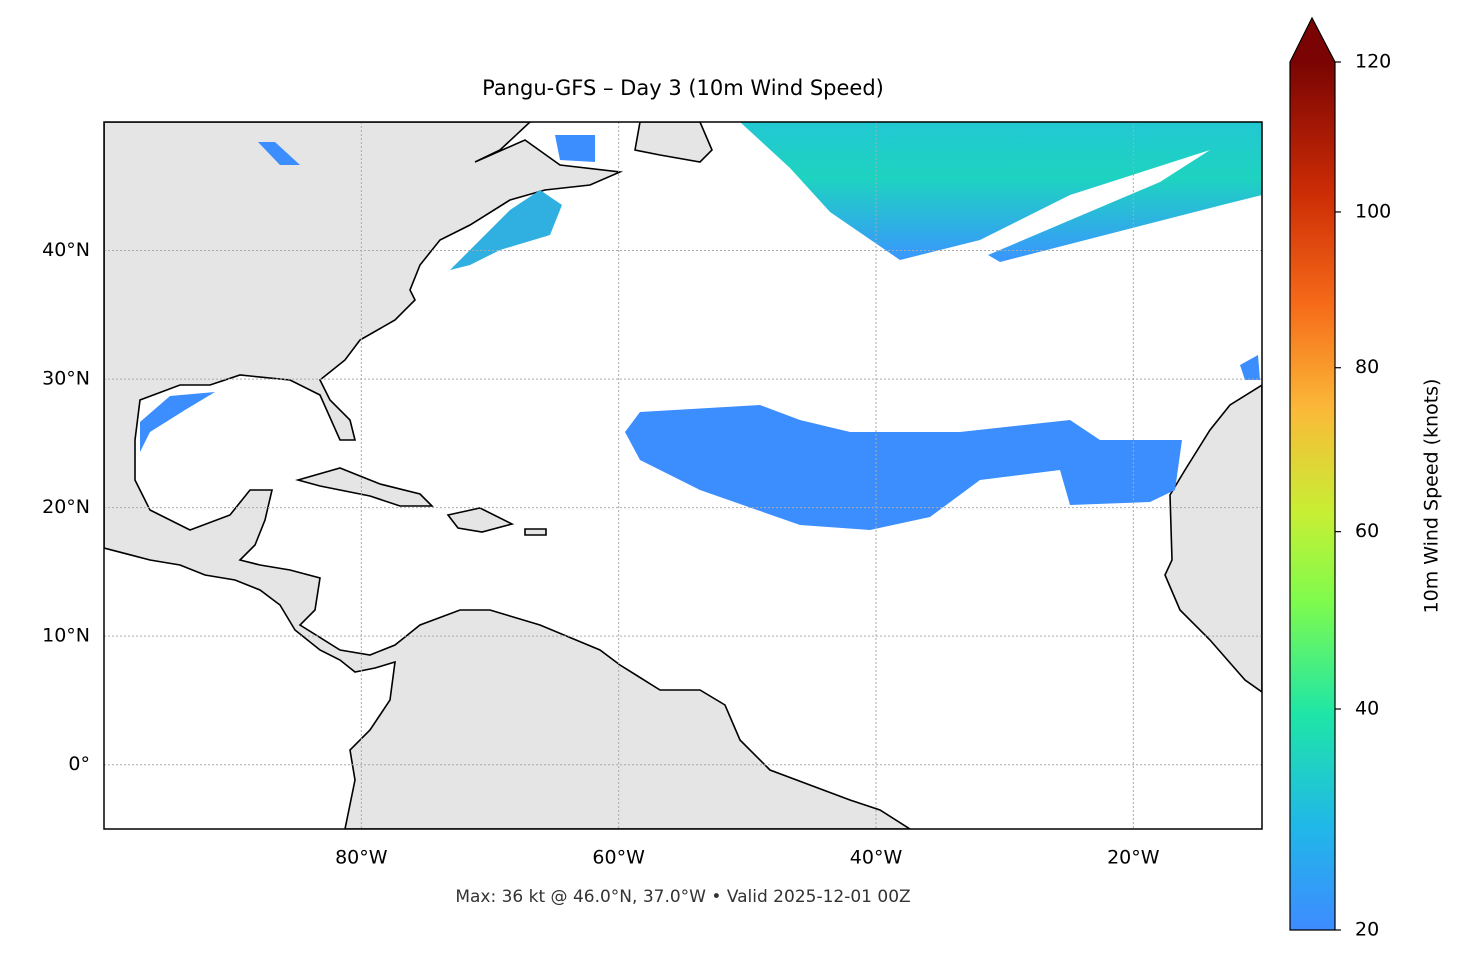 The width and height of the screenshot is (1466, 969). Describe the element at coordinates (1312, 496) in the screenshot. I see `colorbar` at that location.